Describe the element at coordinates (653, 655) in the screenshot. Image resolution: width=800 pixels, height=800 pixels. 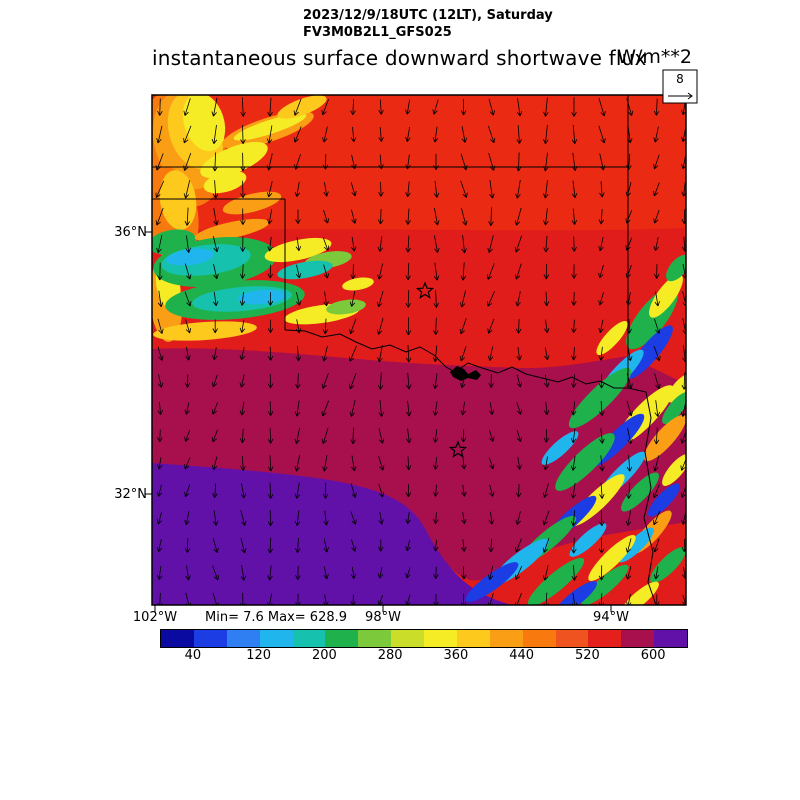
I see `colorbar-tick-label: 600` at that location.